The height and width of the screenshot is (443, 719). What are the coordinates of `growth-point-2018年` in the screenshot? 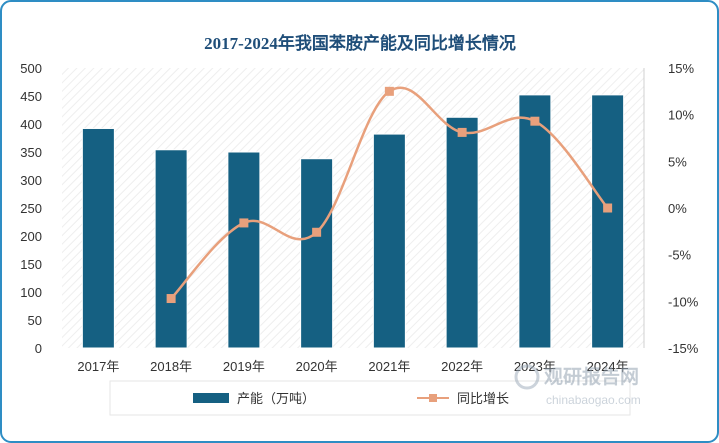 It's located at (171, 299).